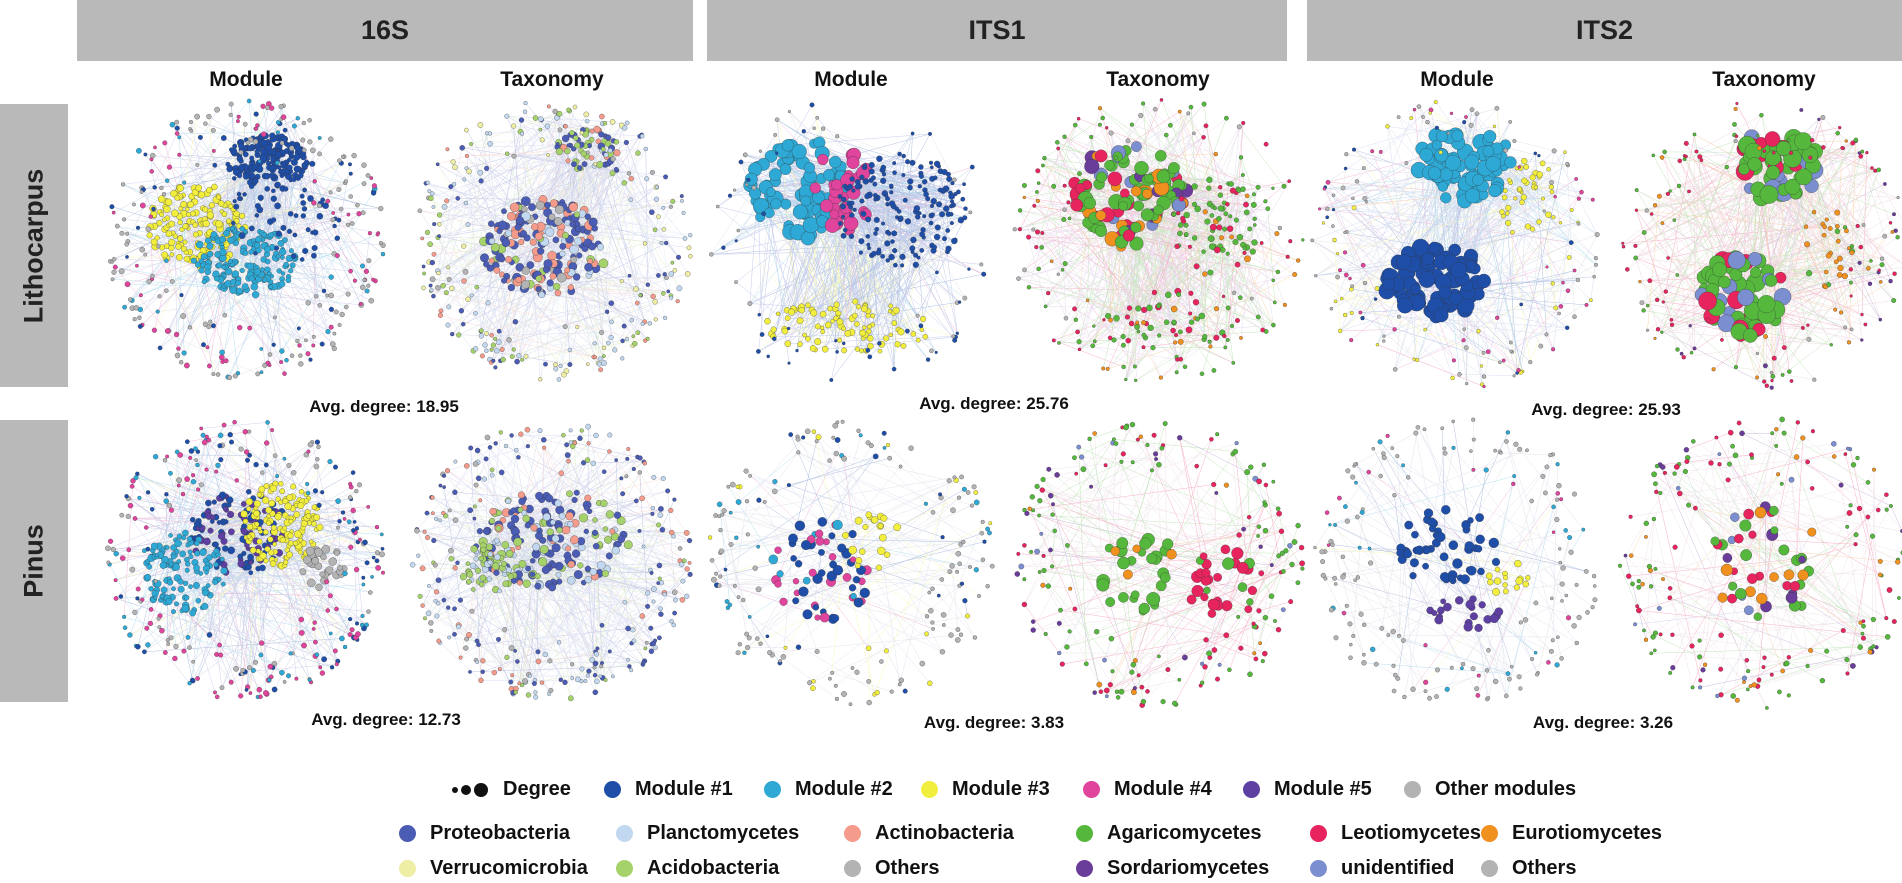 This screenshot has height=883, width=1902. I want to click on network-pinus-16s-module, so click(245, 559).